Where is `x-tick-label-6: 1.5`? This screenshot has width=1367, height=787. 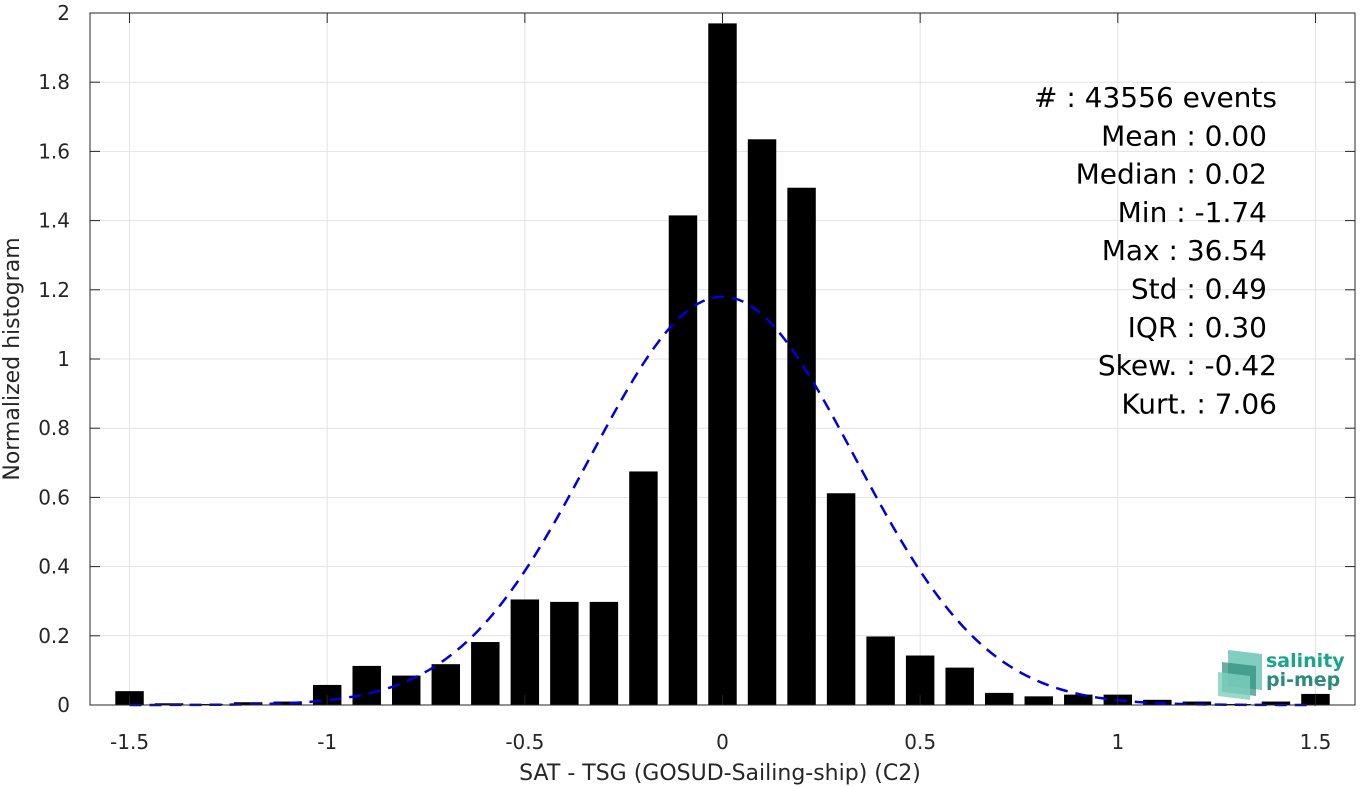 x-tick-label-6: 1.5 is located at coordinates (1316, 742).